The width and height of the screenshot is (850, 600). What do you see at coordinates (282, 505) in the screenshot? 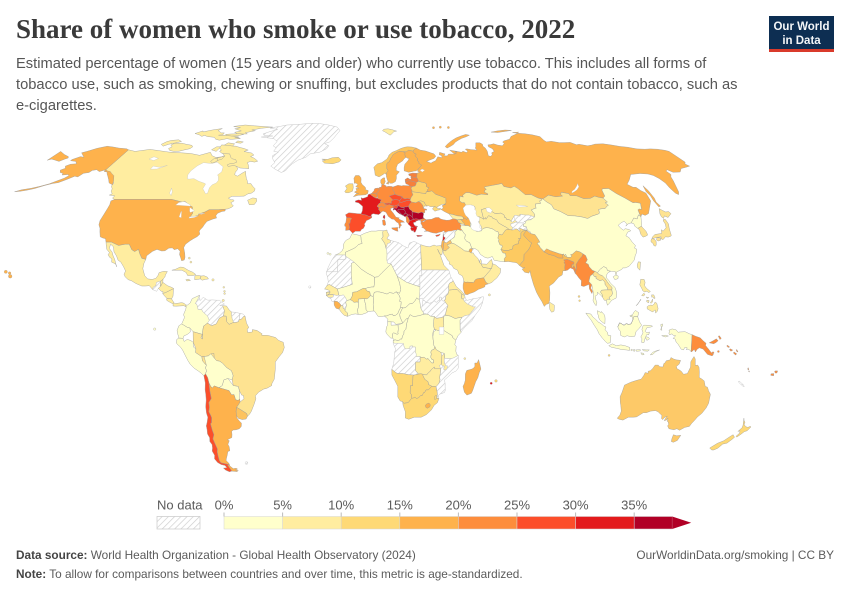
I see `svg-text: 5%` at bounding box center [282, 505].